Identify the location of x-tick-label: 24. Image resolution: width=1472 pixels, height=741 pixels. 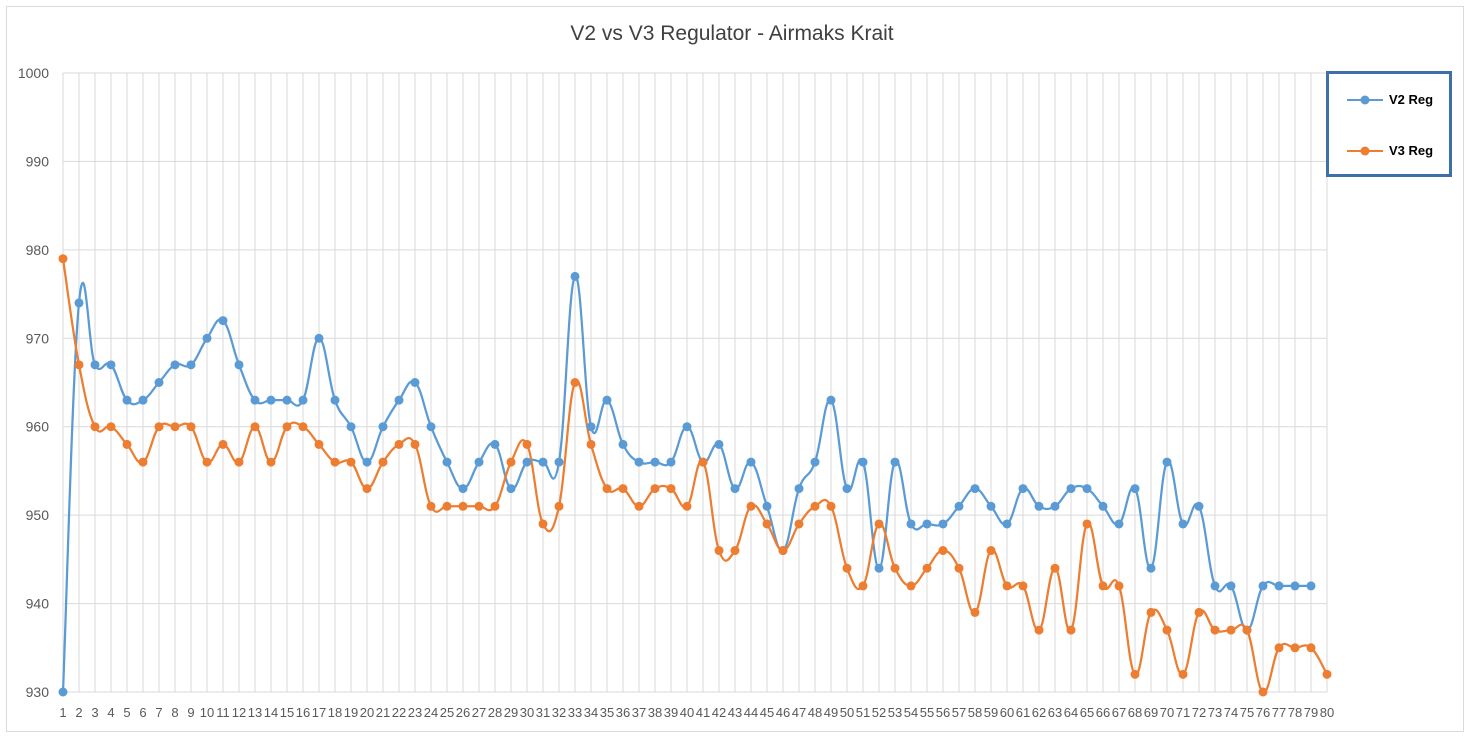
(431, 712).